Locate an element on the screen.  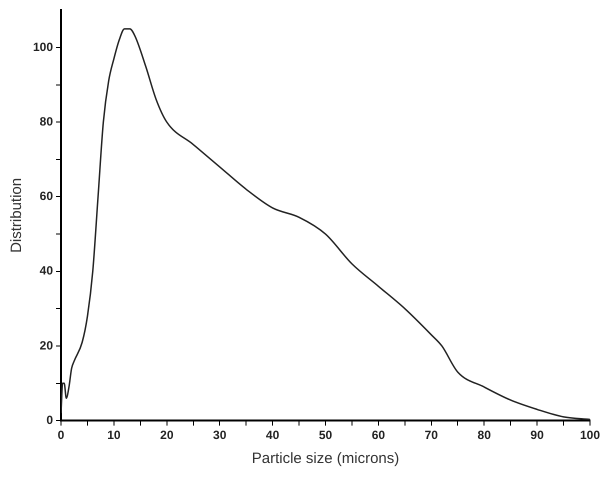
x-tick-label: 90 is located at coordinates (537, 435).